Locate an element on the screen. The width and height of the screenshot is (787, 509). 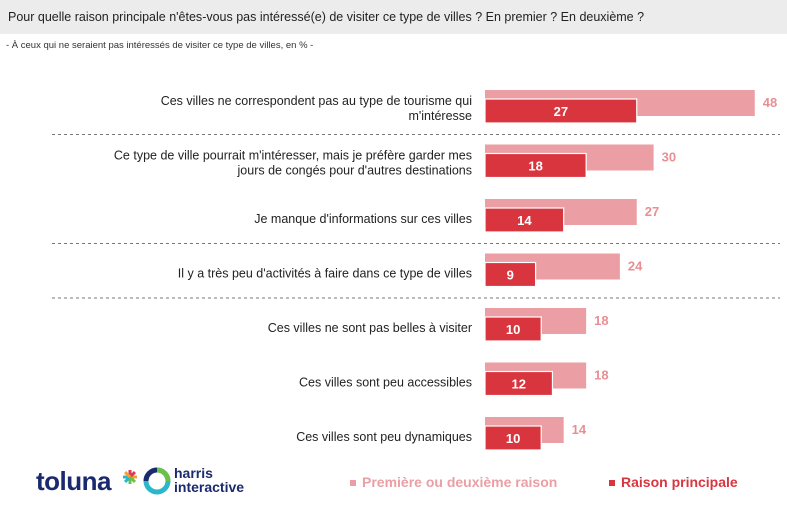
legend-label-main: Raison principale is located at coordinates (679, 482).